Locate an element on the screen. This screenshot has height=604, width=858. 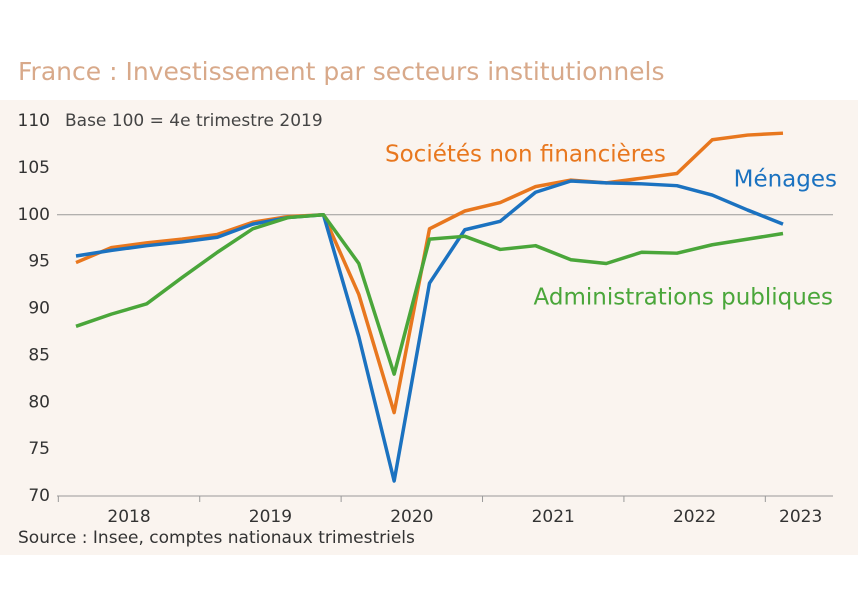
y-tick-label: 100 is located at coordinates (34, 215).